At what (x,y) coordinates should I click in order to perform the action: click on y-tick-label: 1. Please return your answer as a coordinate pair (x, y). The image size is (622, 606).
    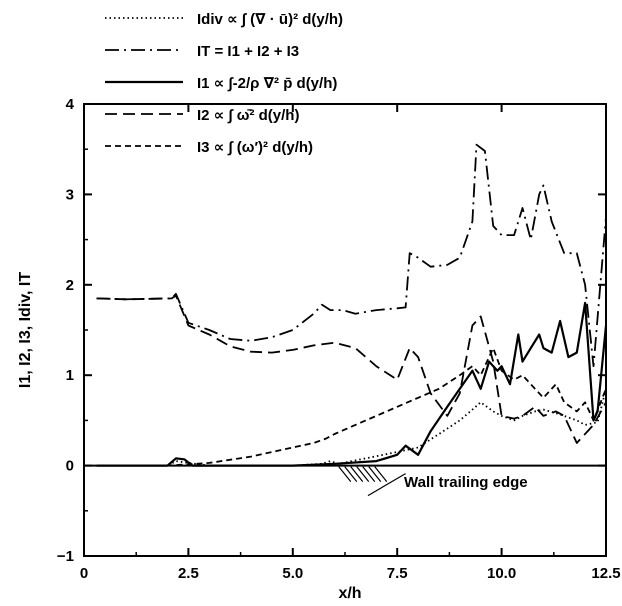
    Looking at the image, I should click on (70, 375).